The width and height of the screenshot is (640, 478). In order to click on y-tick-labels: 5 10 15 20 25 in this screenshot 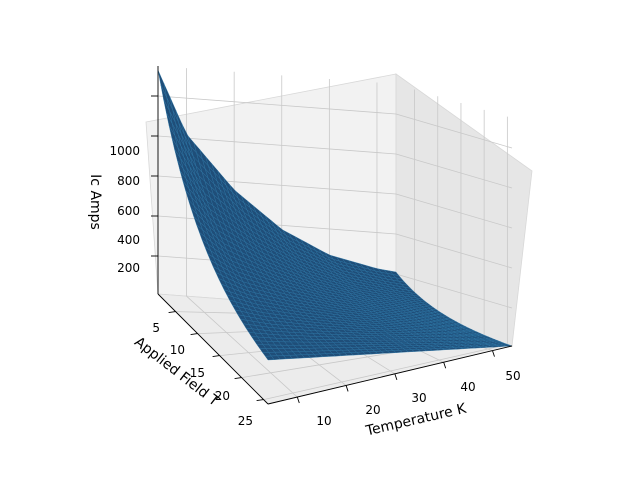, I will do `click(202, 374)`.